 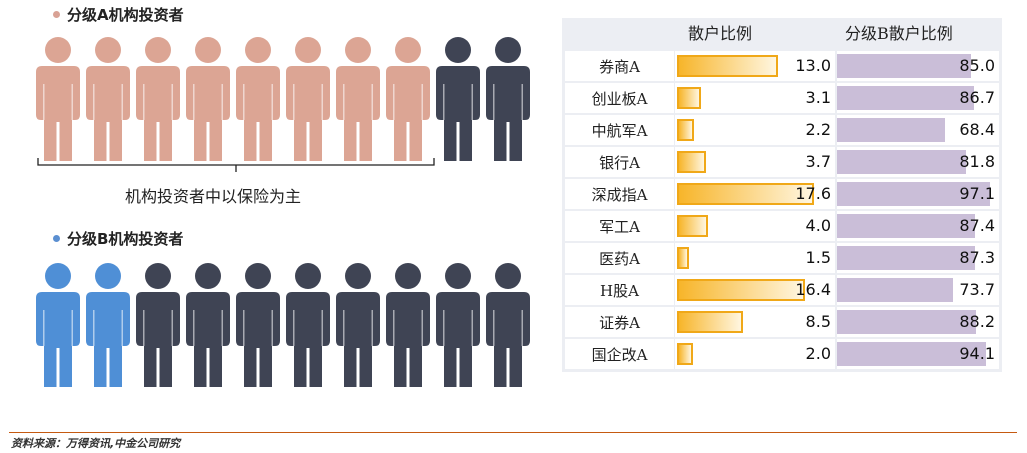 What do you see at coordinates (818, 225) in the screenshot?
I see `value-a: 4.0` at bounding box center [818, 225].